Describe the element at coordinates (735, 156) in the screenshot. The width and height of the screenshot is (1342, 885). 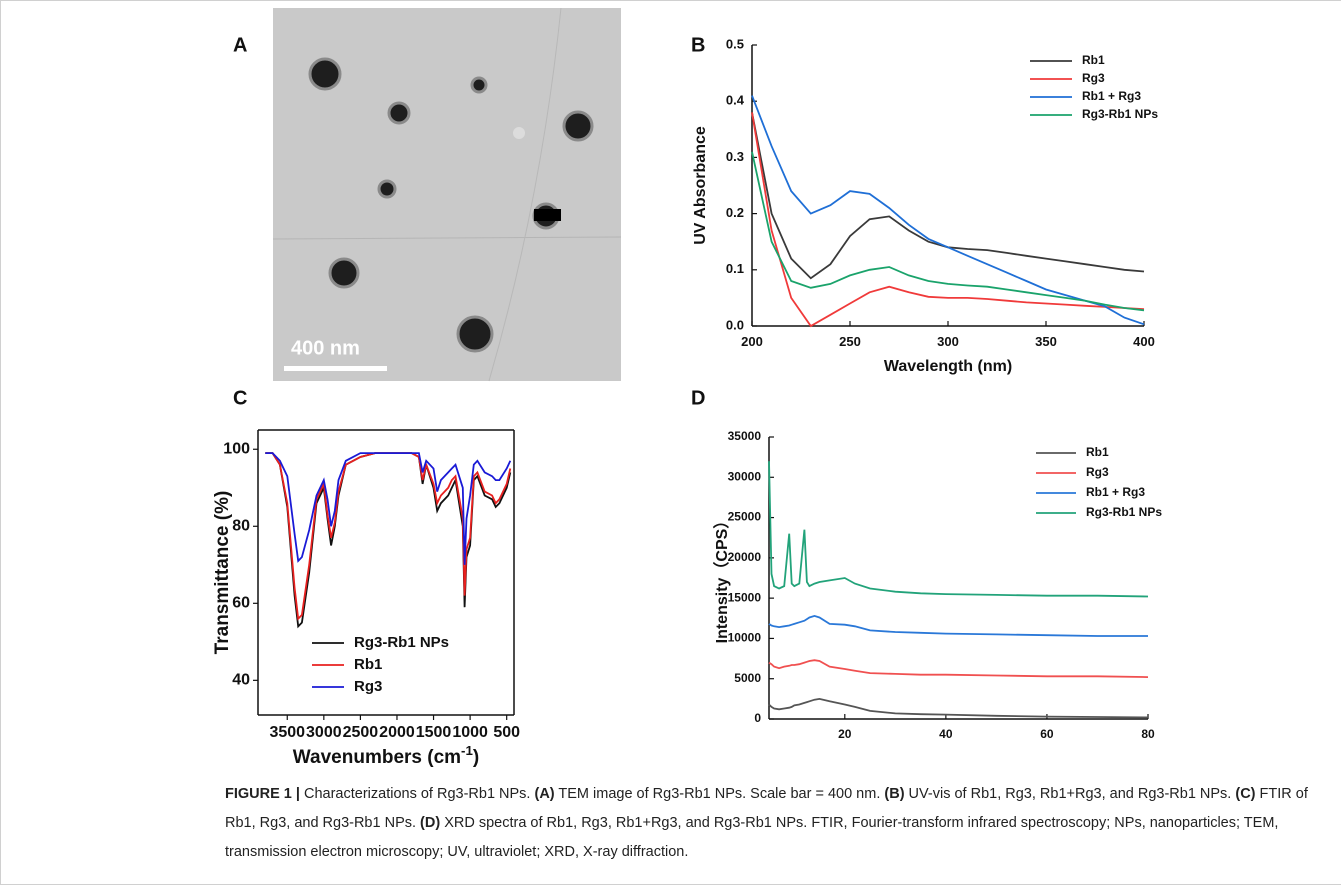
I see `y-tick-label: 0.3` at that location.